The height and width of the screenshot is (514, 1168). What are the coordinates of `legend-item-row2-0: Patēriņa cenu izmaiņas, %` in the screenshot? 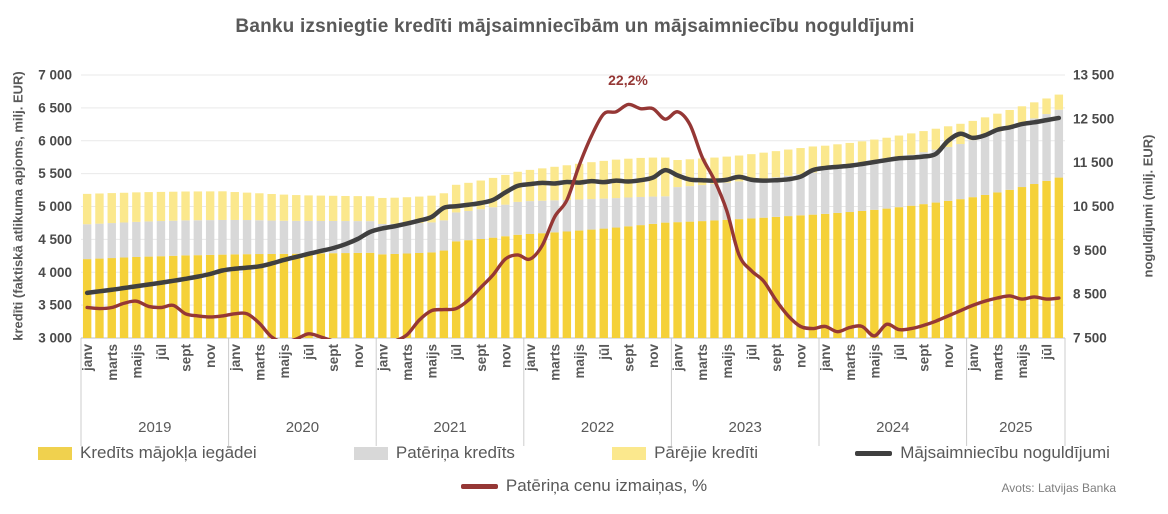 It's located at (584, 486).